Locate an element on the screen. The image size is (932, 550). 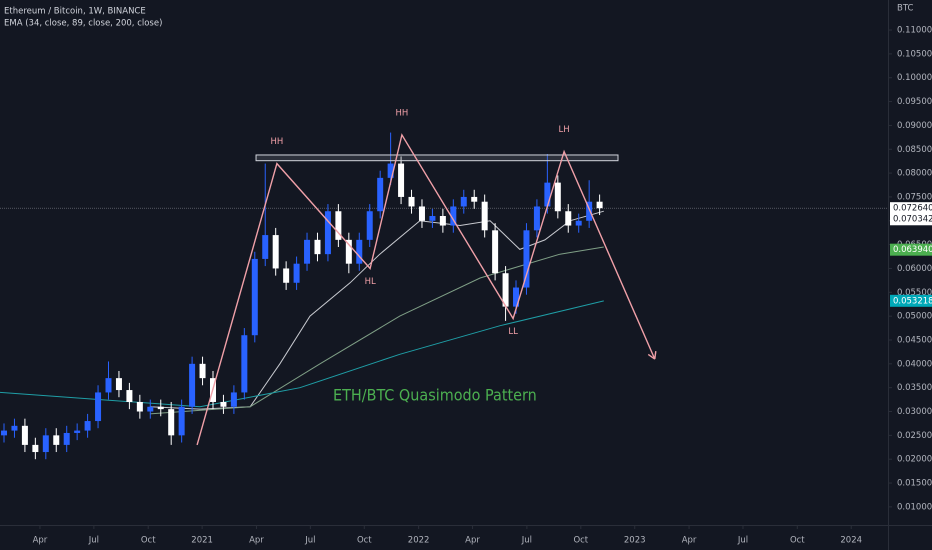
pattern-label: HL is located at coordinates (370, 282).